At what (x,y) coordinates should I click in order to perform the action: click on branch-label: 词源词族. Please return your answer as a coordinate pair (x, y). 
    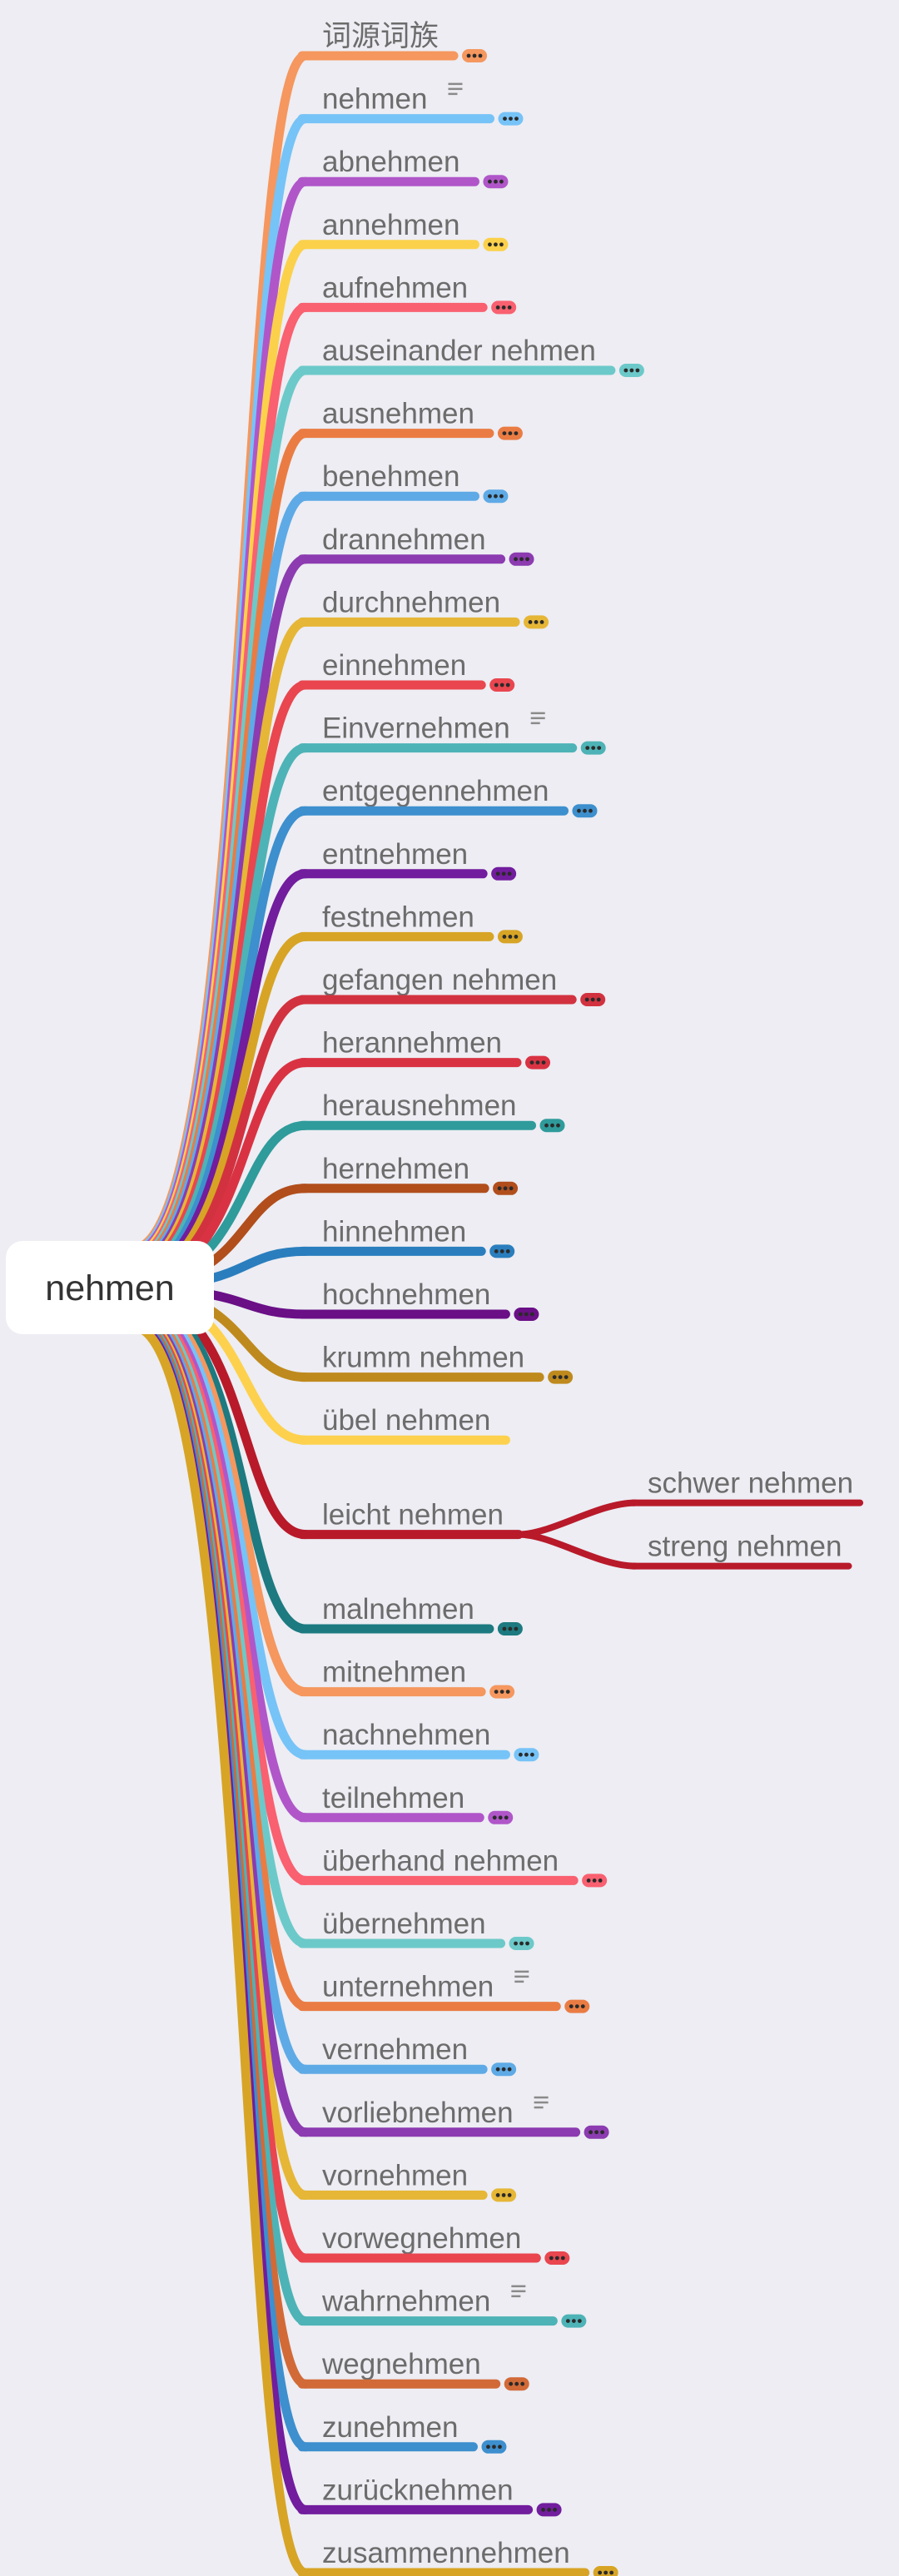
    Looking at the image, I should click on (380, 36).